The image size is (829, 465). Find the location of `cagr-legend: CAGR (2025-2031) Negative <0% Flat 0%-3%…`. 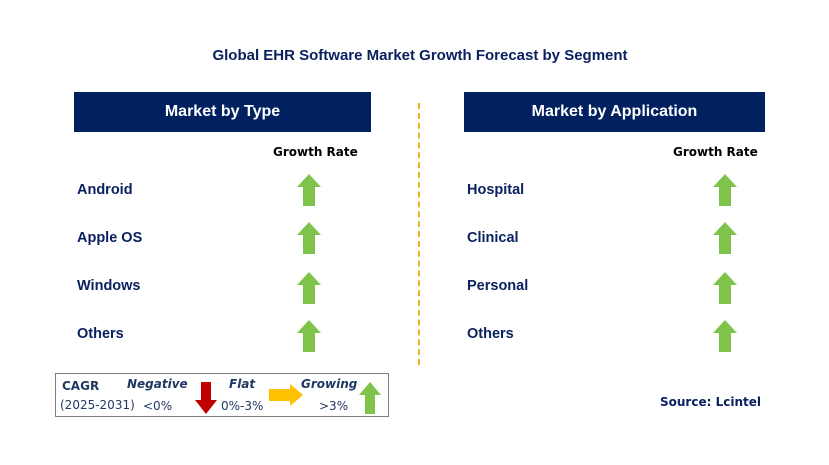

cagr-legend: CAGR (2025-2031) Negative <0% Flat 0%-3%… is located at coordinates (222, 395).